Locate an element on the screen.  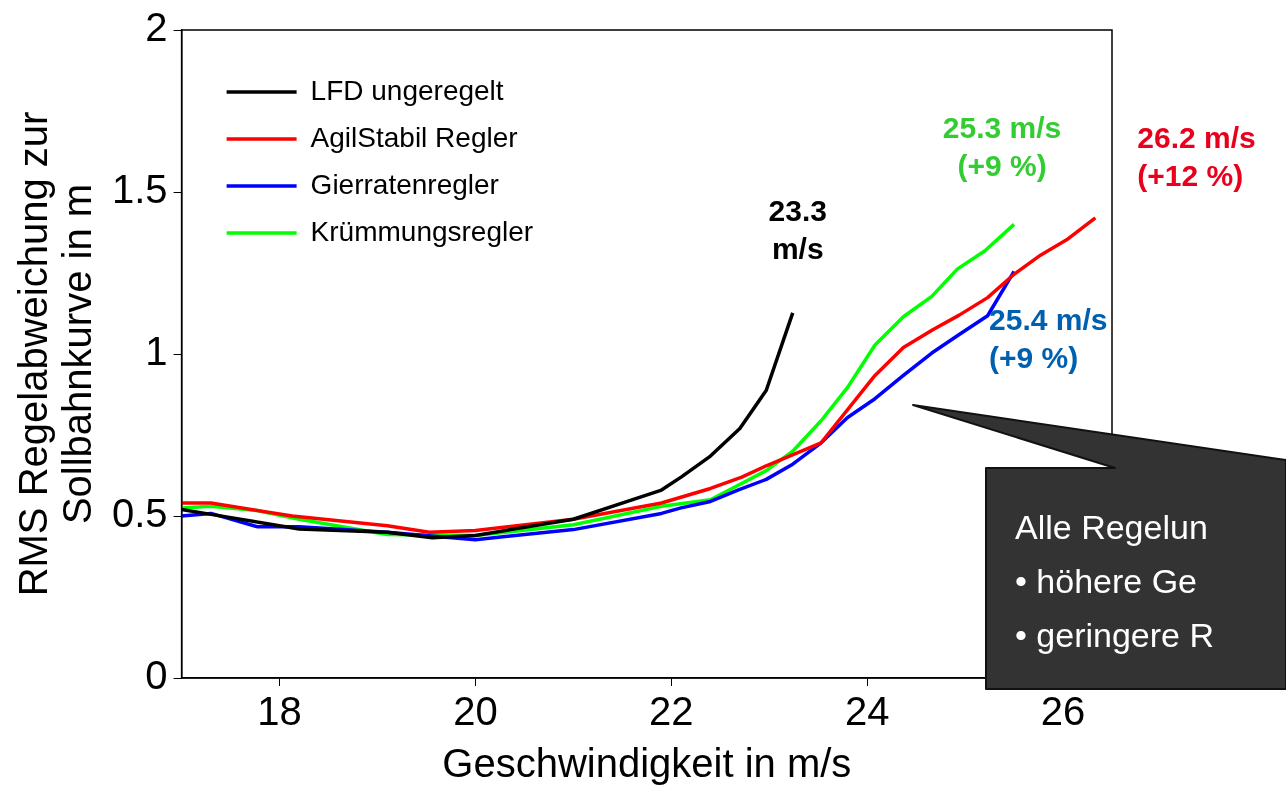
y-tick-label: 0.5 is located at coordinates (140, 513).